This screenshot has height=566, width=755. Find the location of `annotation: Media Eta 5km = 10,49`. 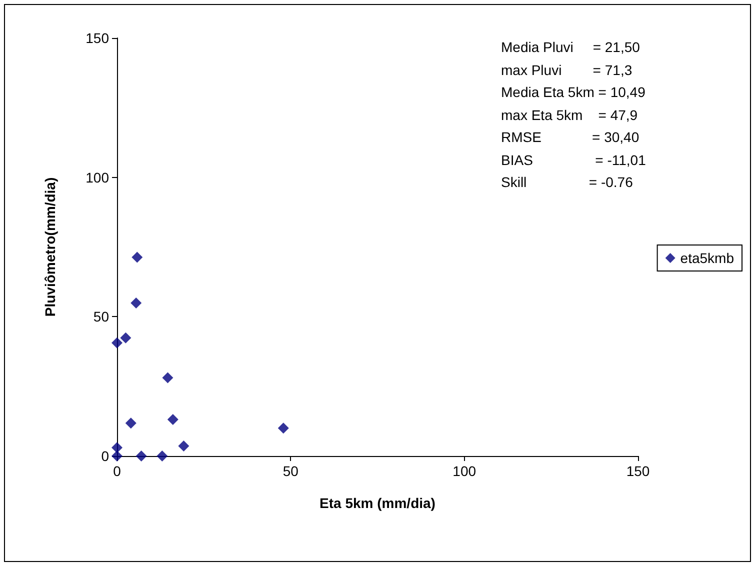

annotation: Media Eta 5km = 10,49 is located at coordinates (573, 92).